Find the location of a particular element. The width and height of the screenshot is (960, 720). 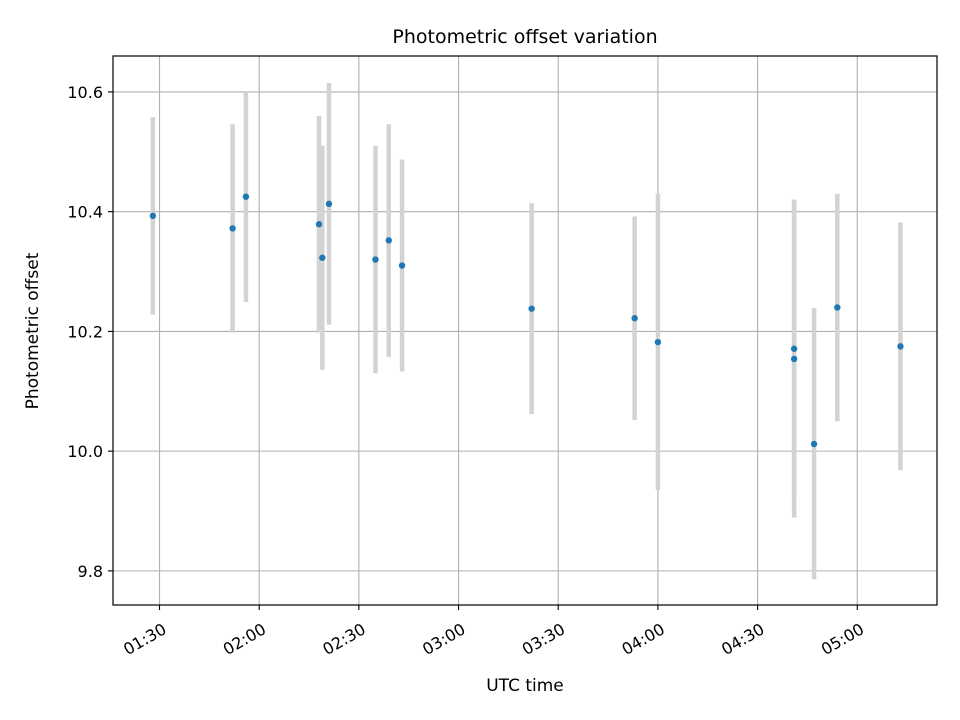

y-axis: 9.8 10.0 10.2 10.4 10.6 is located at coordinates (90, 332).